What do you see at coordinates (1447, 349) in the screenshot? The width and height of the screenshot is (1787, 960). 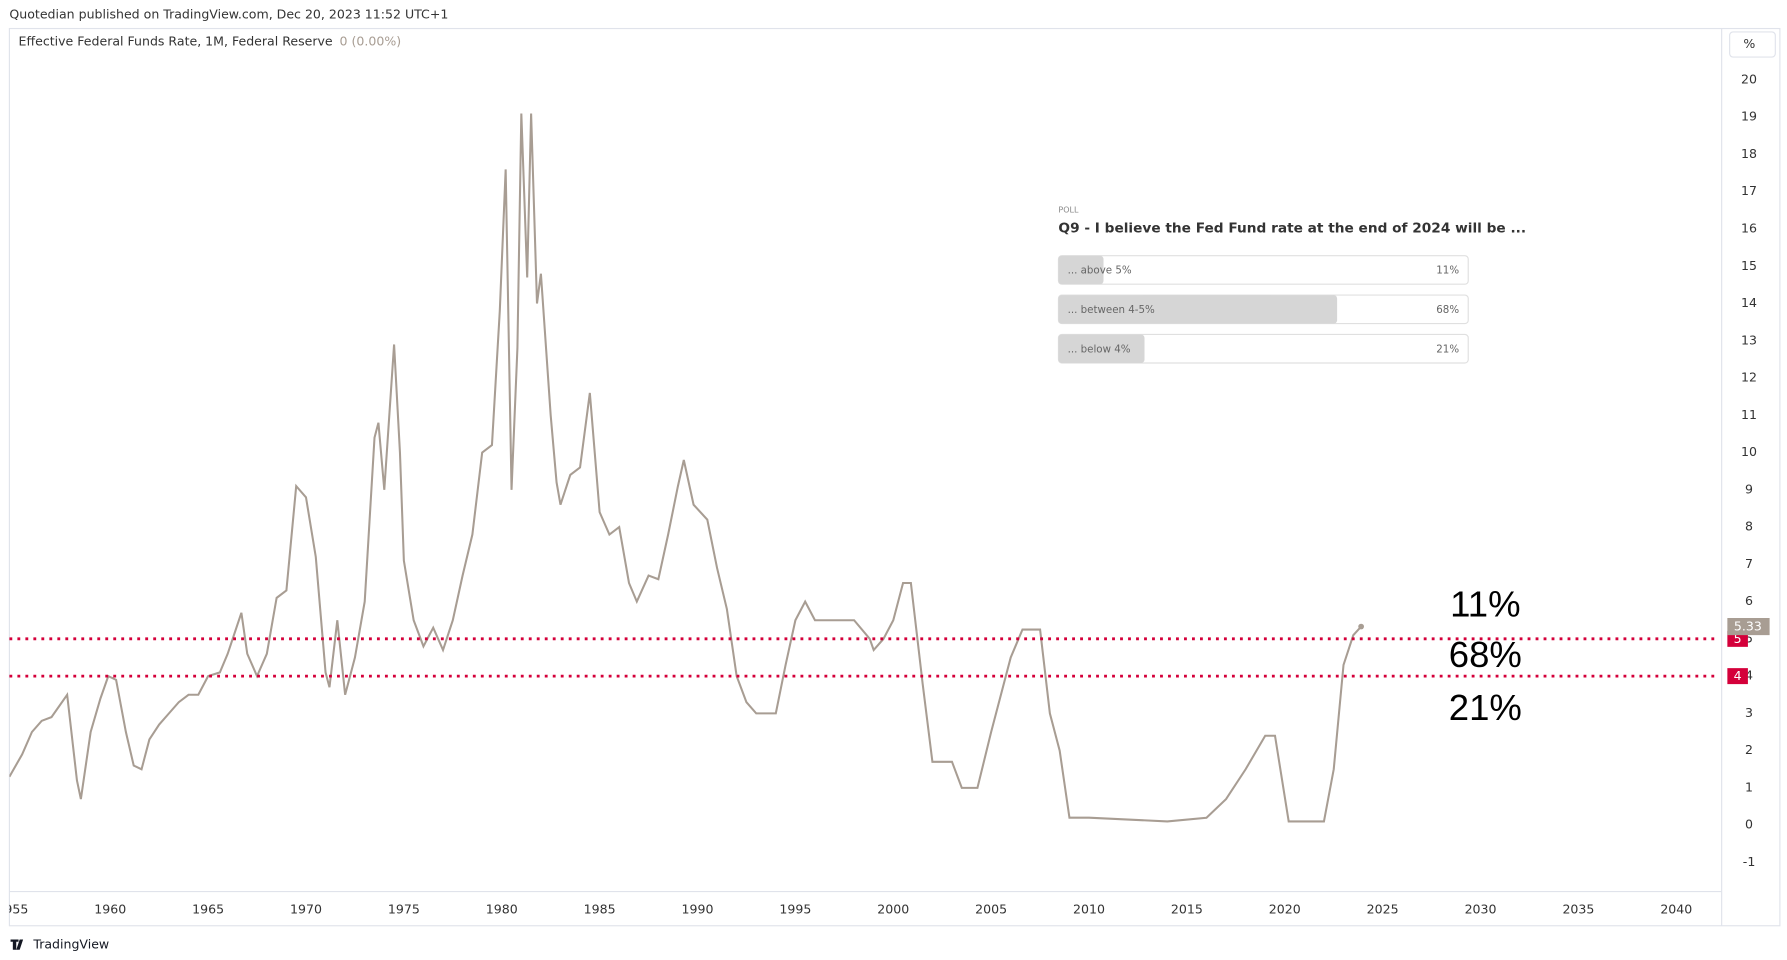 I see `poll-percent: 21%` at bounding box center [1447, 349].